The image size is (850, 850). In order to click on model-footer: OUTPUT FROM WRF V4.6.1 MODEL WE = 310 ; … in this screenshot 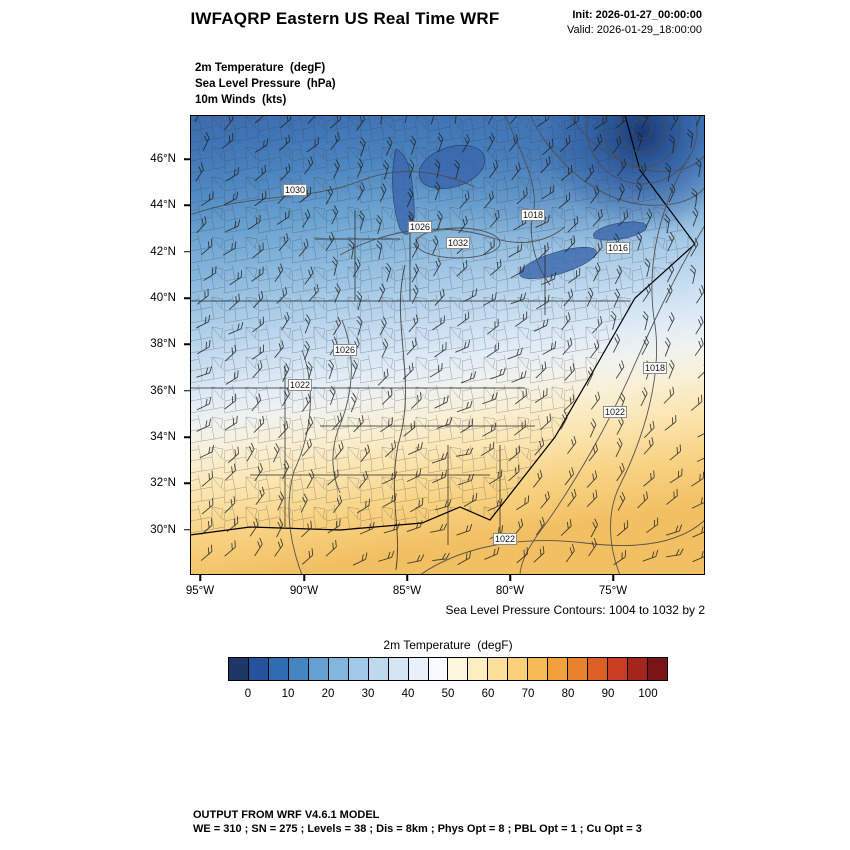, I will do `click(417, 822)`.